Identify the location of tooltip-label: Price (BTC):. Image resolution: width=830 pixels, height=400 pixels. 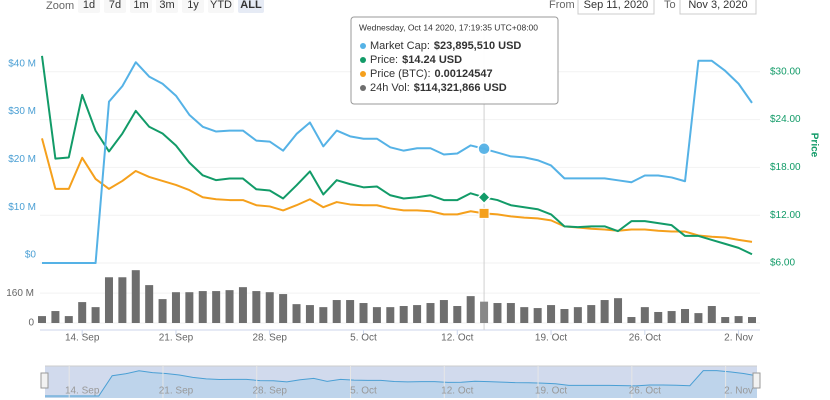
(400, 74).